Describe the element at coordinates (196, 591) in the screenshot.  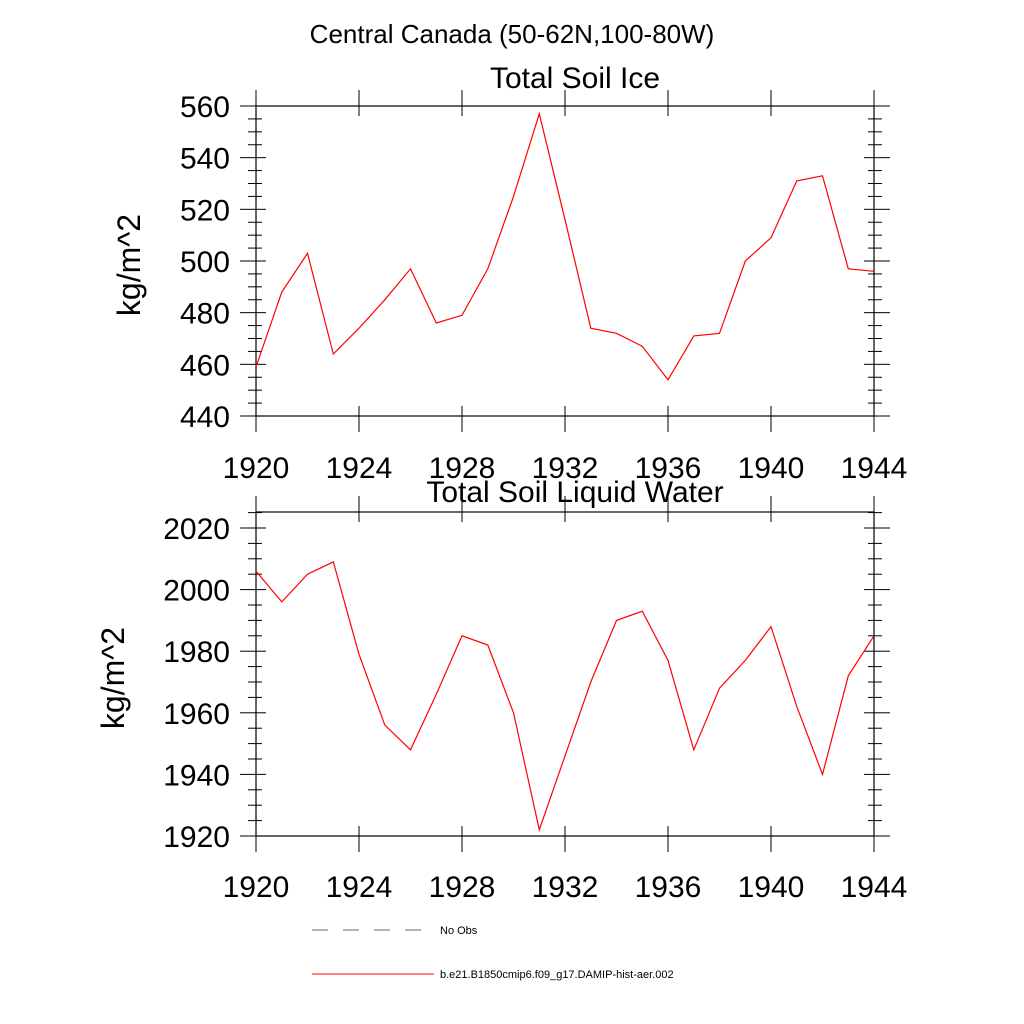
I see `y-tick-label: 2000` at that location.